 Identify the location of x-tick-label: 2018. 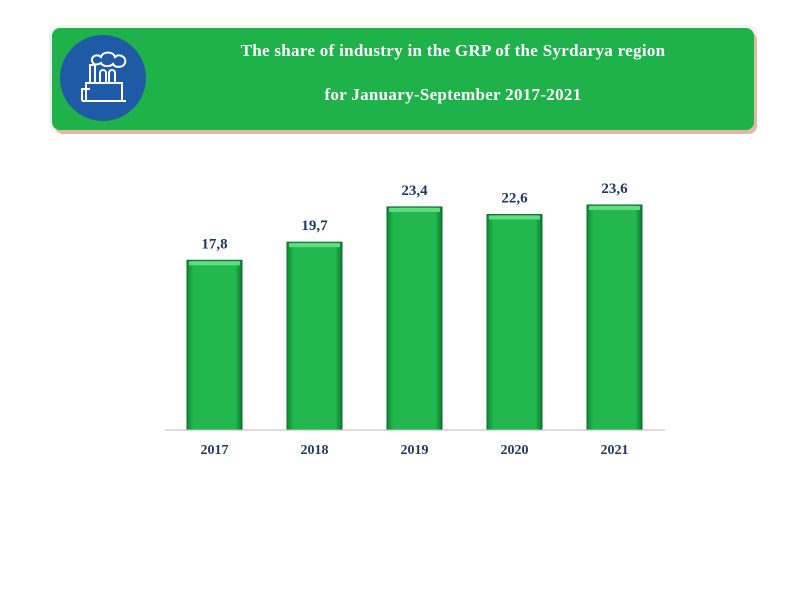
(315, 450).